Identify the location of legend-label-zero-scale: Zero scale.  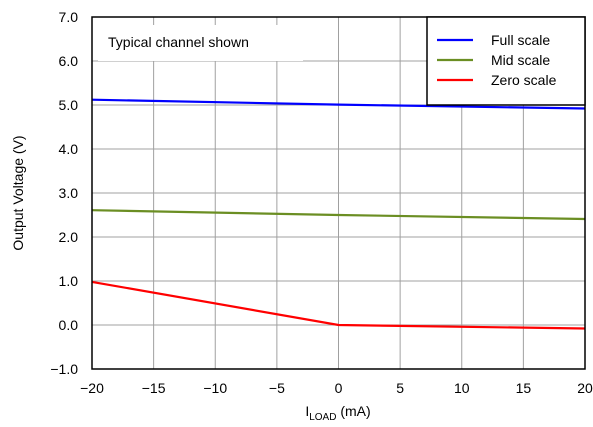
(524, 80).